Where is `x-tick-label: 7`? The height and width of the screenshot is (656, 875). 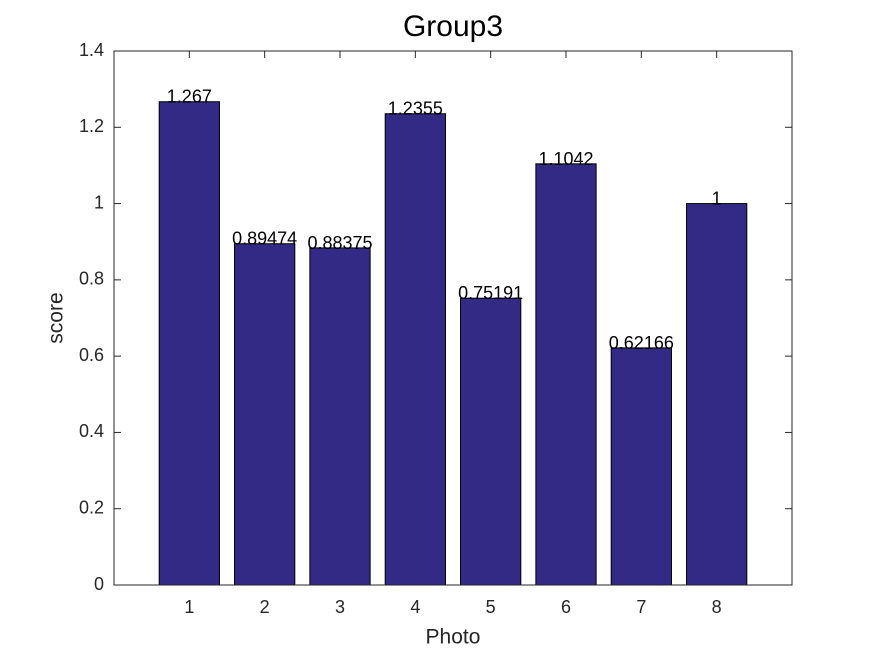 x-tick-label: 7 is located at coordinates (641, 607).